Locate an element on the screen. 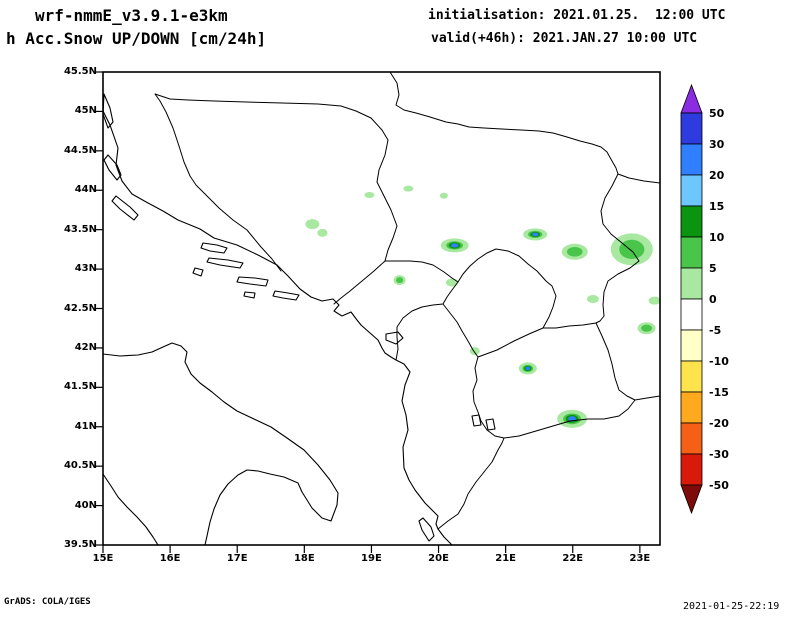 This screenshot has height=618, width=800. lake-skadar is located at coordinates (394, 338).